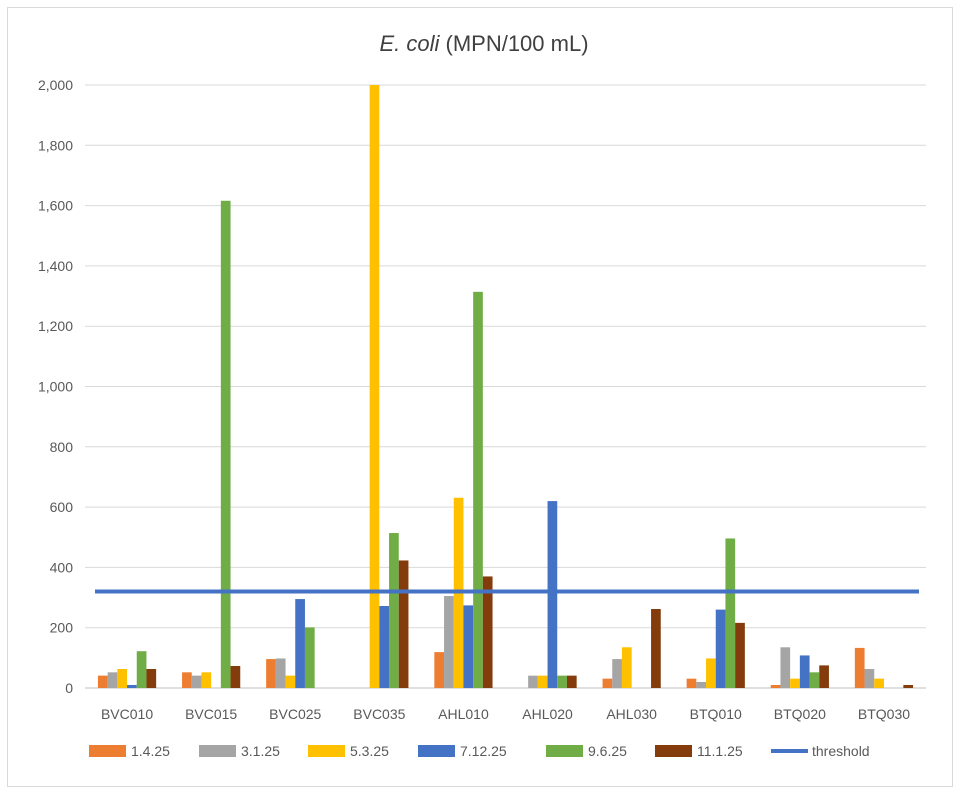 The height and width of the screenshot is (802, 968). Describe the element at coordinates (62, 447) in the screenshot. I see `y-tick-label: 800` at that location.